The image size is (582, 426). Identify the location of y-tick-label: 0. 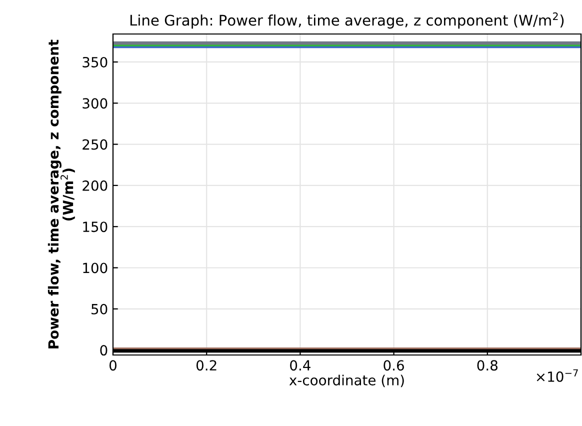
(104, 350).